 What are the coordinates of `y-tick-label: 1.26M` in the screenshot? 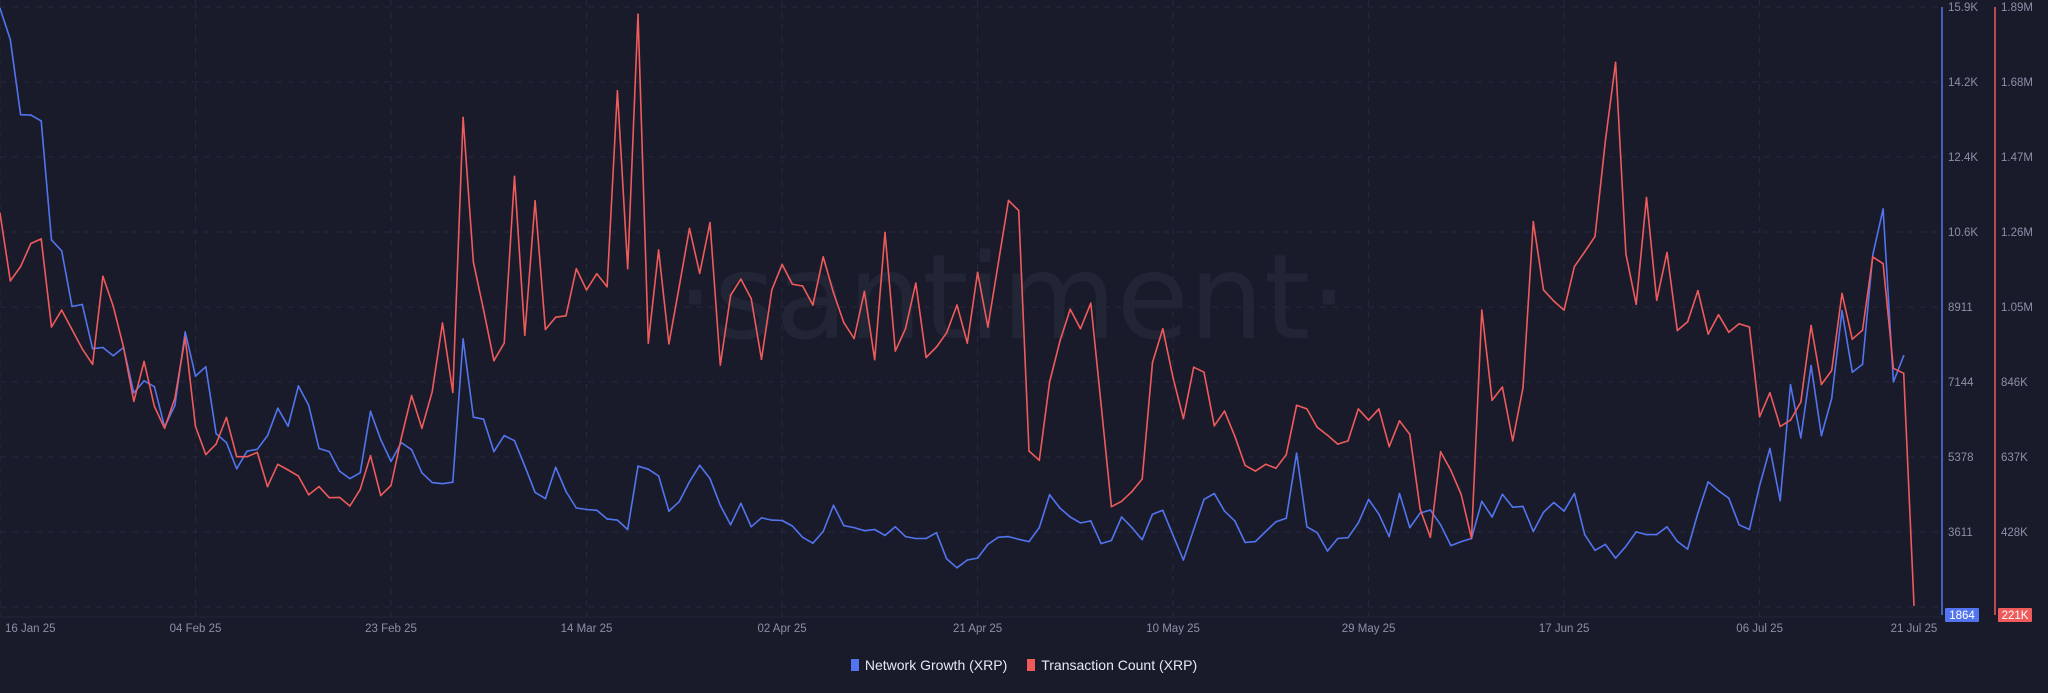 It's located at (2017, 233).